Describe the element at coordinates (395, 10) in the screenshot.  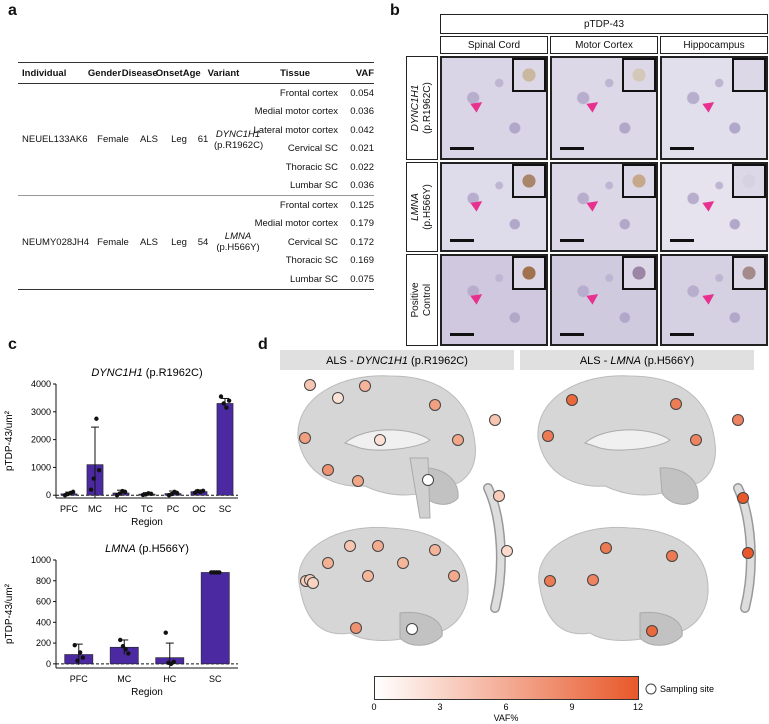
I see `panel-label-b: b` at that location.